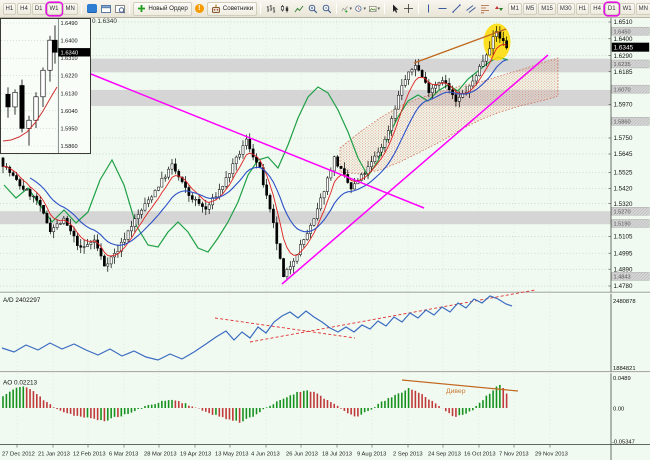  Describe the element at coordinates (69, 129) in the screenshot. I see `svg-text: 1.5950` at that location.